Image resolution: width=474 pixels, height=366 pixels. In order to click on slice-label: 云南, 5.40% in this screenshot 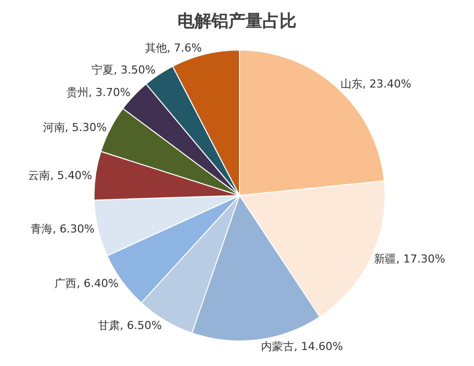, I will do `click(60, 175)`.